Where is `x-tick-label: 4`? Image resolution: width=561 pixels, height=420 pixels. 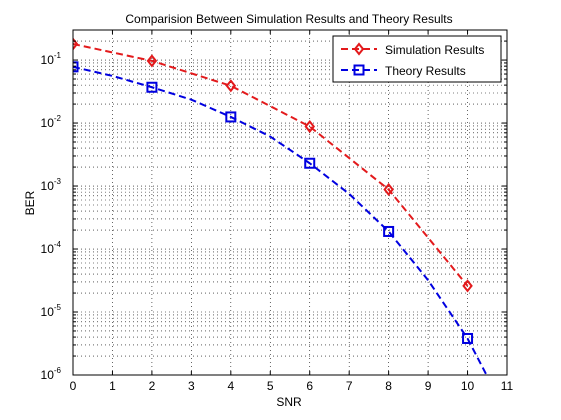
x-tick-label: 4 is located at coordinates (230, 386).